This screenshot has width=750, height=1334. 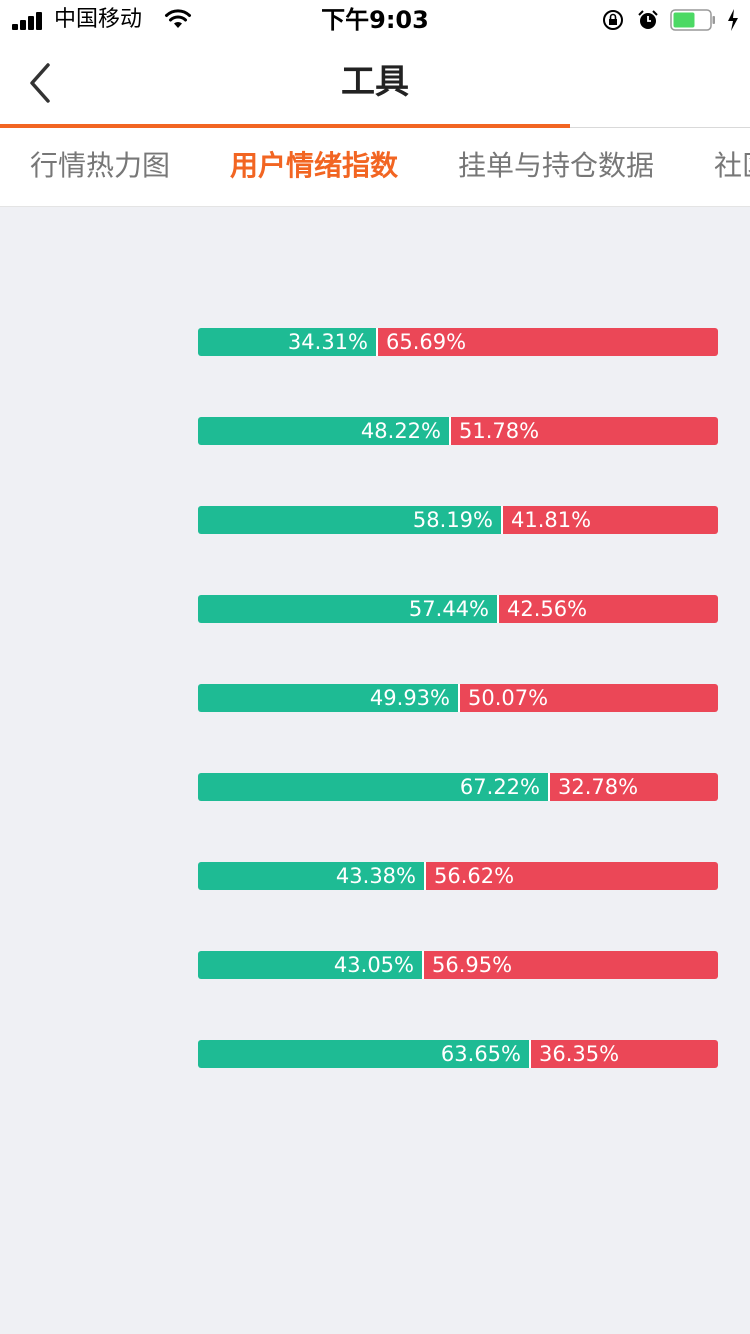 I want to click on short-percentage: 56.62%, so click(x=571, y=876).